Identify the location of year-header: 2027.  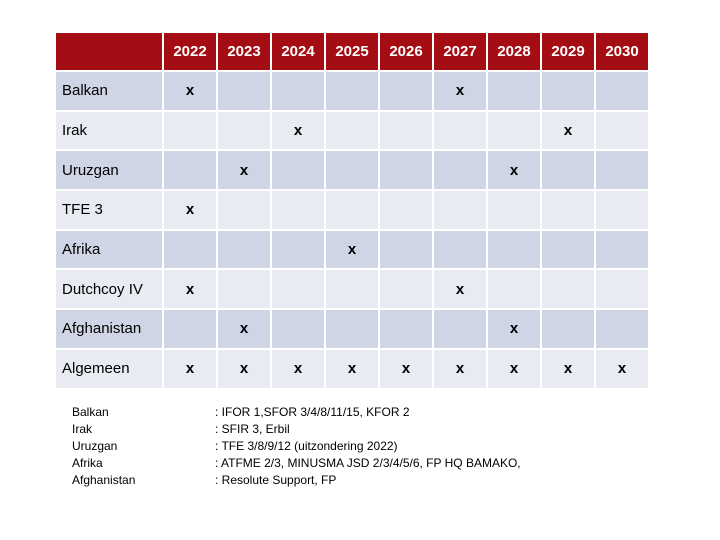
(460, 51).